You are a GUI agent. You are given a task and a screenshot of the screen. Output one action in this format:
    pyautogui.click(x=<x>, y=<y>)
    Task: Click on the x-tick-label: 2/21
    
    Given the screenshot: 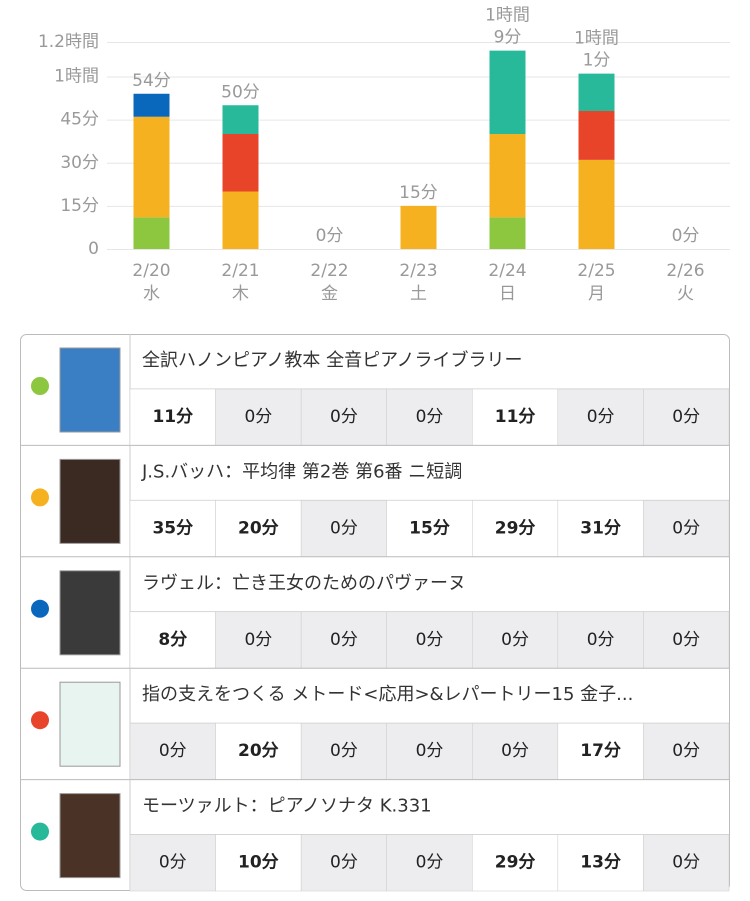 What is the action you would take?
    pyautogui.click(x=240, y=271)
    